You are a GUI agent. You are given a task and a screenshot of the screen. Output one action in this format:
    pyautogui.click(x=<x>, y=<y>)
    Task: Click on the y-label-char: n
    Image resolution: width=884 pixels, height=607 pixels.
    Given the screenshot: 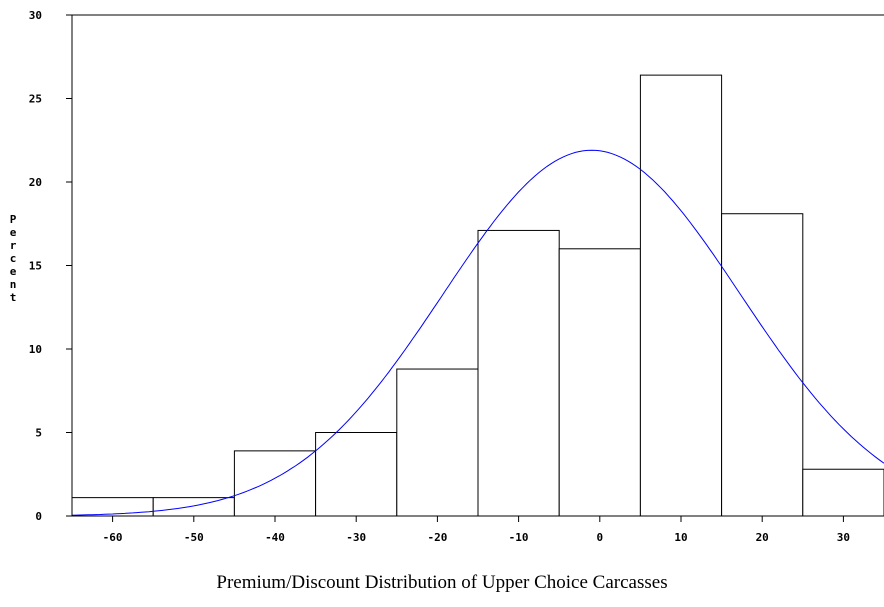 What is the action you would take?
    pyautogui.click(x=13, y=284)
    